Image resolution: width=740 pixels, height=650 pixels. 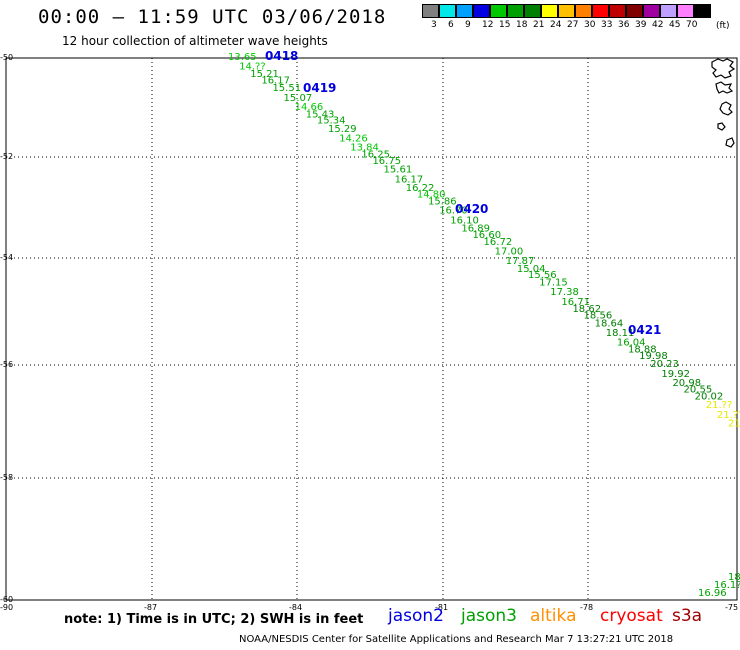 I want to click on longitude-label: -90, so click(x=7, y=607).